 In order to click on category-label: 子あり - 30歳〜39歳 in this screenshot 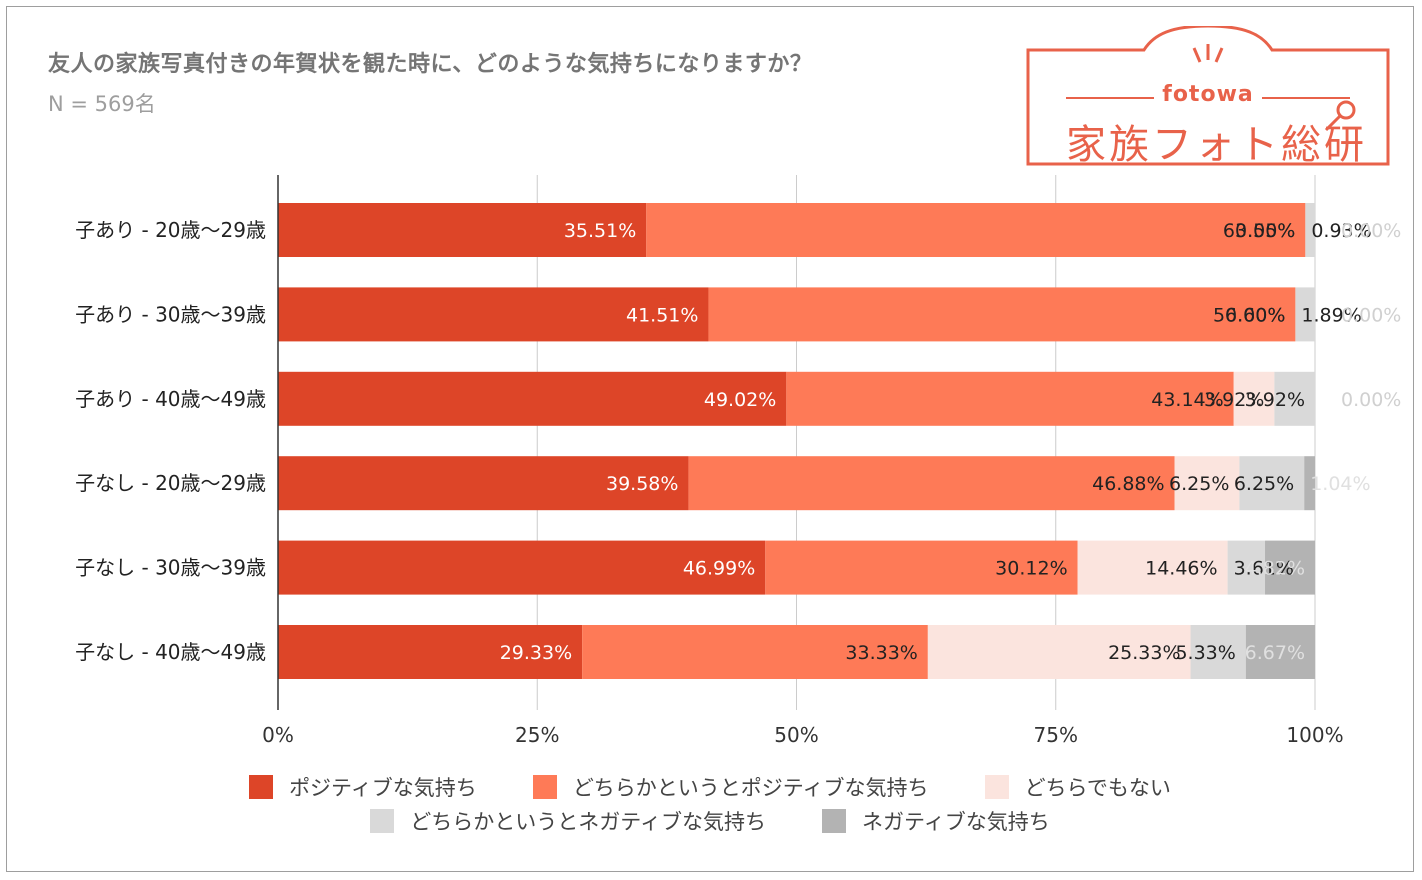, I will do `click(170, 314)`.